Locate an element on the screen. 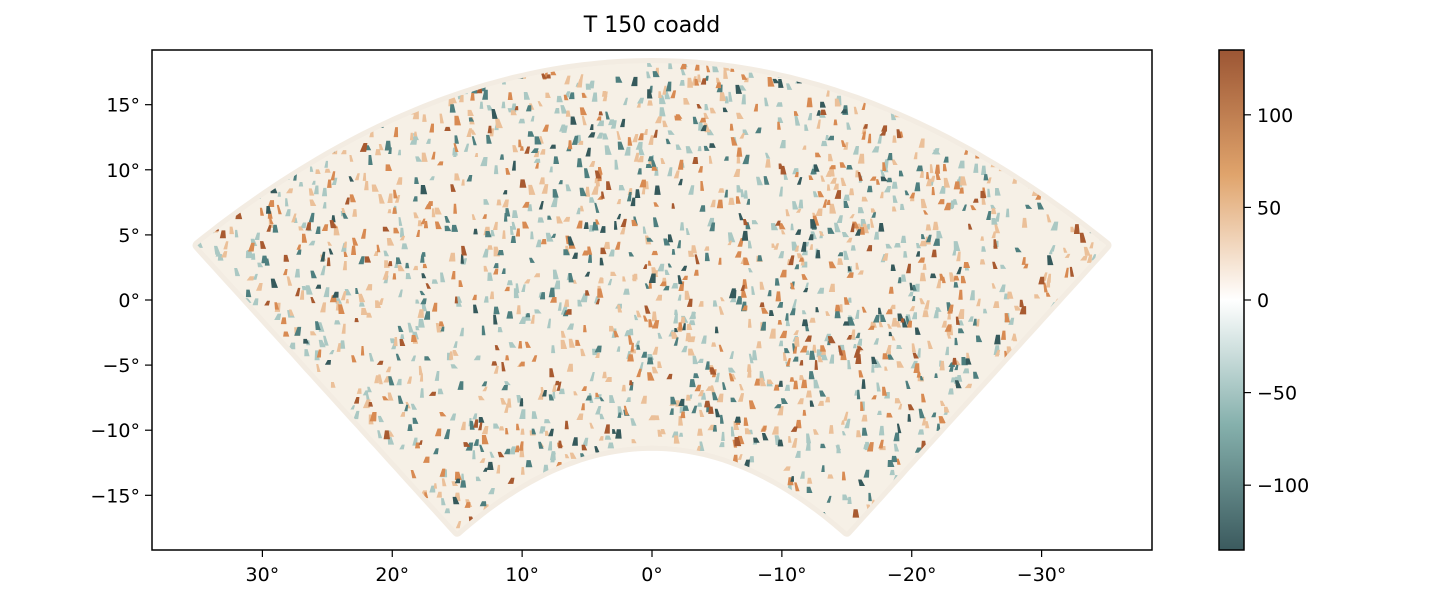 The width and height of the screenshot is (1440, 600). colorbar-tick-label: −50 is located at coordinates (1277, 394).